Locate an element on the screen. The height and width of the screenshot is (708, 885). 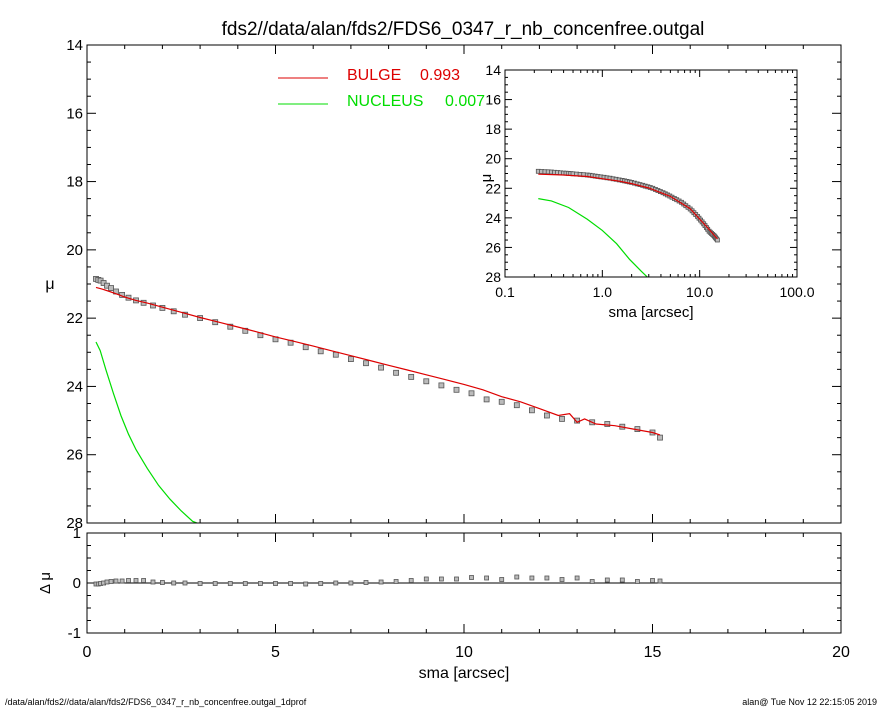
inset-y-tick-label: 28 is located at coordinates (493, 277).